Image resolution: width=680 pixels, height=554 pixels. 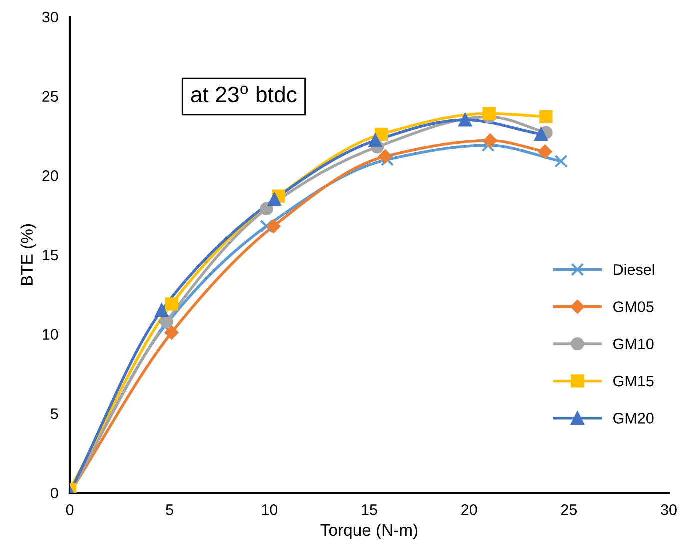 I want to click on y-tick-label: 20, so click(x=50, y=176).